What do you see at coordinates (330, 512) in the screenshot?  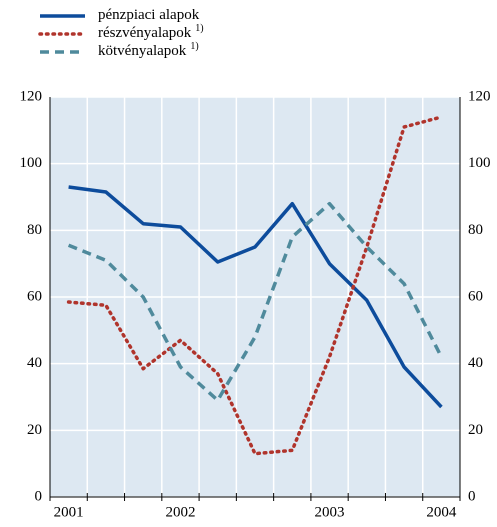 I see `x-tick-label: 2003` at bounding box center [330, 512].